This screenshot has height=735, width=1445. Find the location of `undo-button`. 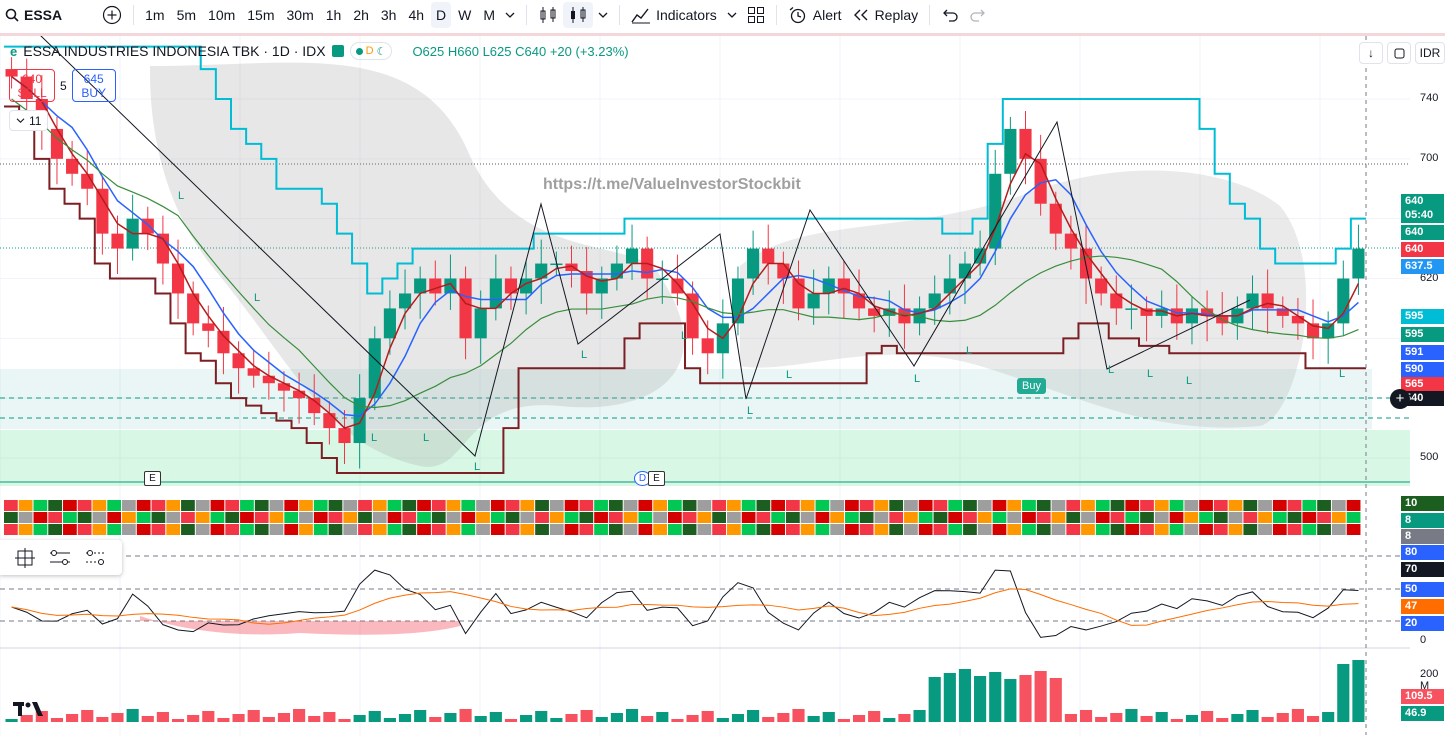

undo-button is located at coordinates (950, 15).